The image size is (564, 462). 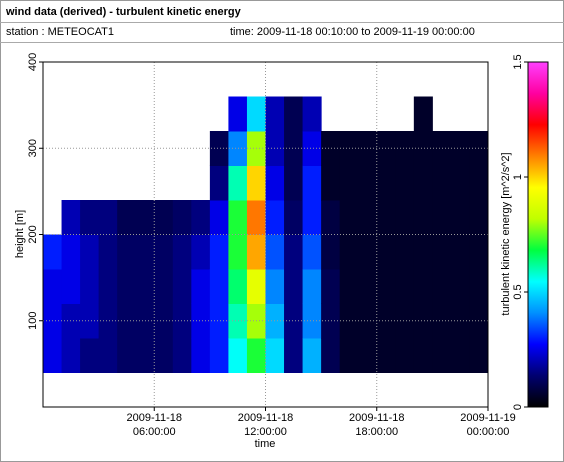 I want to click on colorbar, so click(x=538, y=234).